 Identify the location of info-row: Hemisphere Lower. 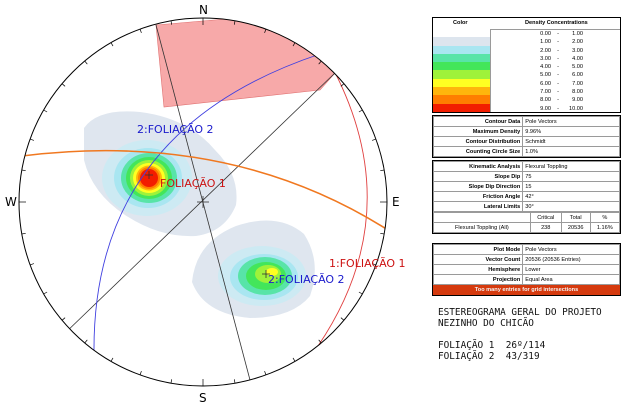
(526, 269).